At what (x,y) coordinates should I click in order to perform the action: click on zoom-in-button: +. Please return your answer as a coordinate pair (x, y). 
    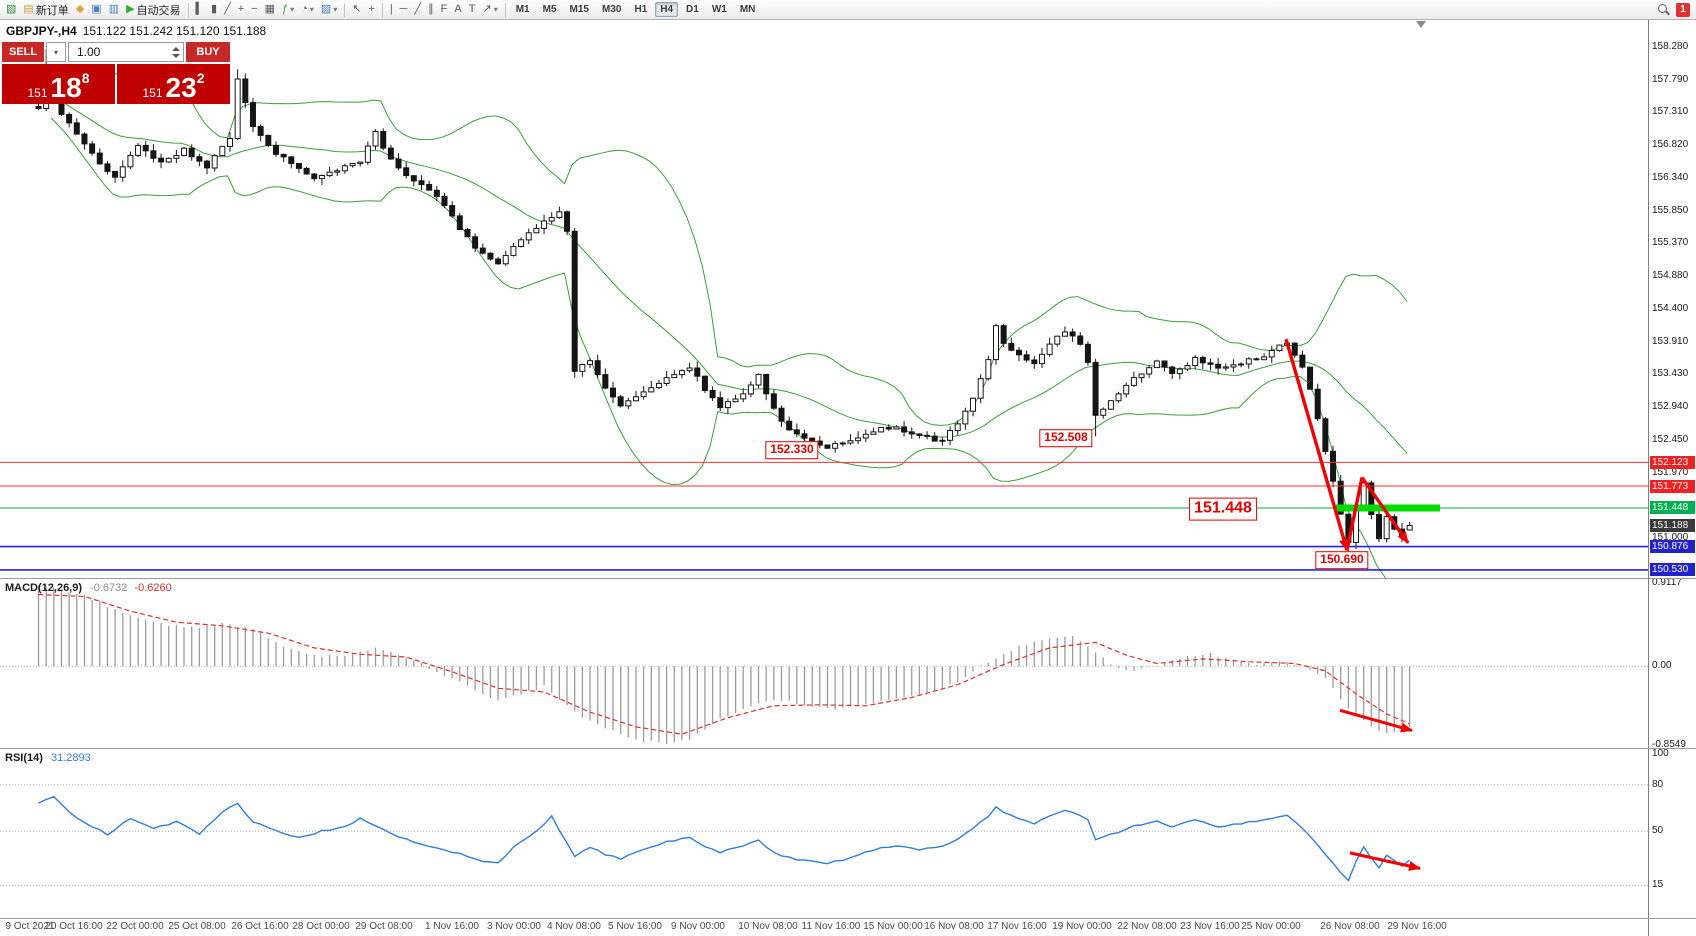
    Looking at the image, I should click on (241, 9).